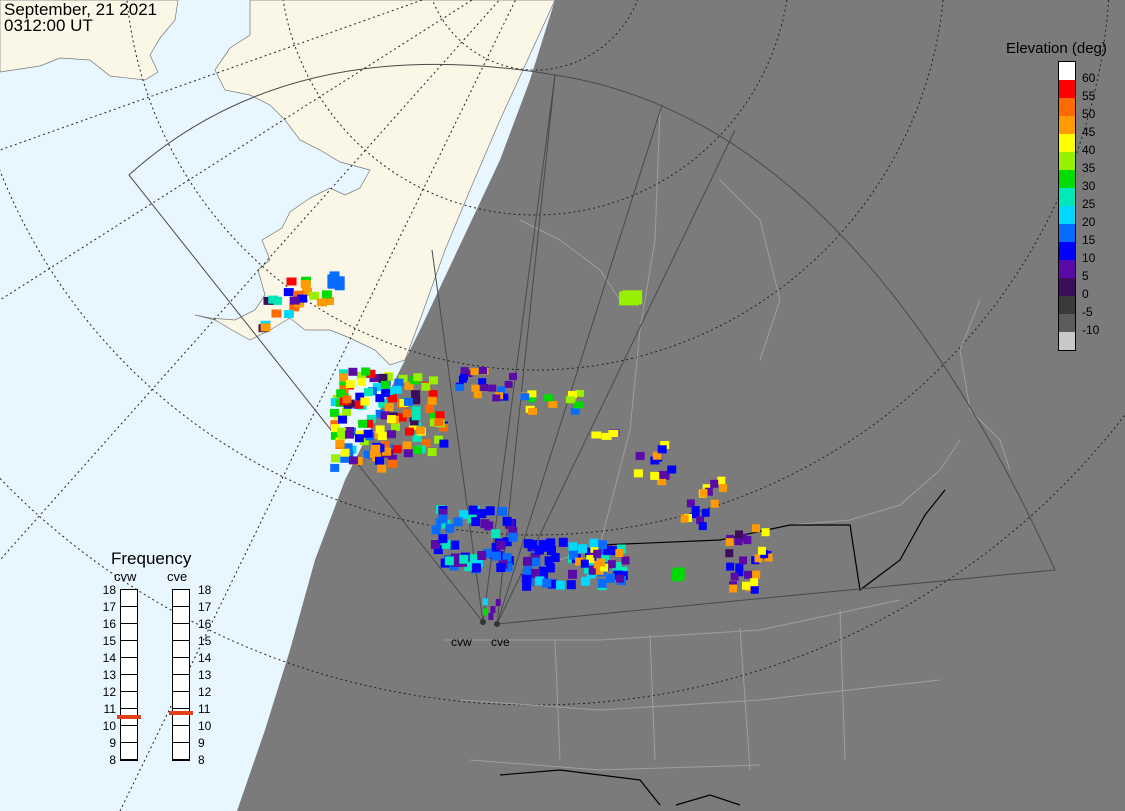 This screenshot has height=811, width=1125. What do you see at coordinates (109, 692) in the screenshot?
I see `frequency-tick-label: 12` at bounding box center [109, 692].